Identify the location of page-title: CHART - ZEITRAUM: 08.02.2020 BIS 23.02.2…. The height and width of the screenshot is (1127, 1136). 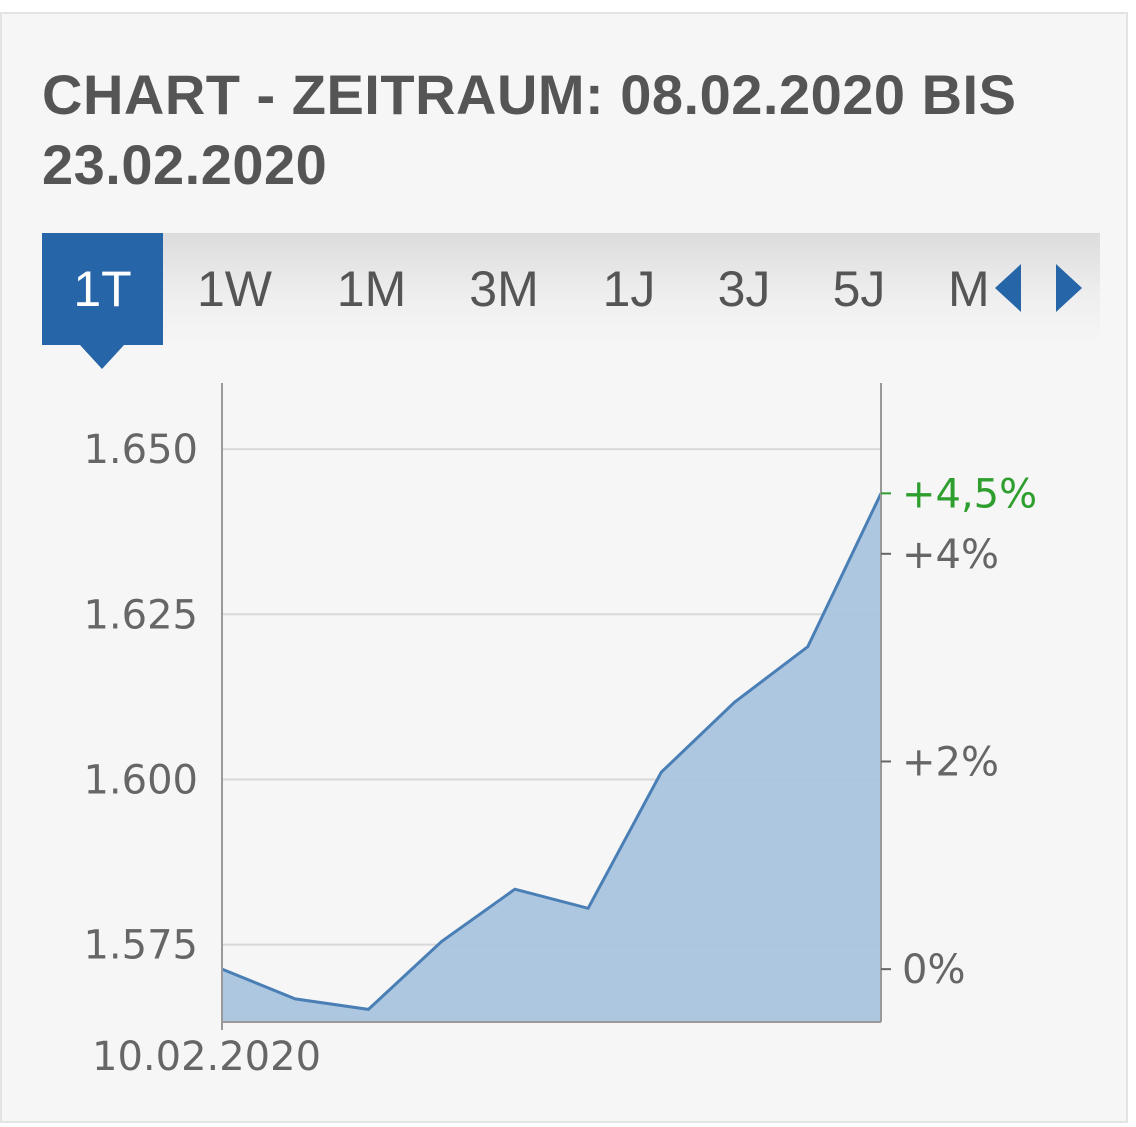
(529, 129).